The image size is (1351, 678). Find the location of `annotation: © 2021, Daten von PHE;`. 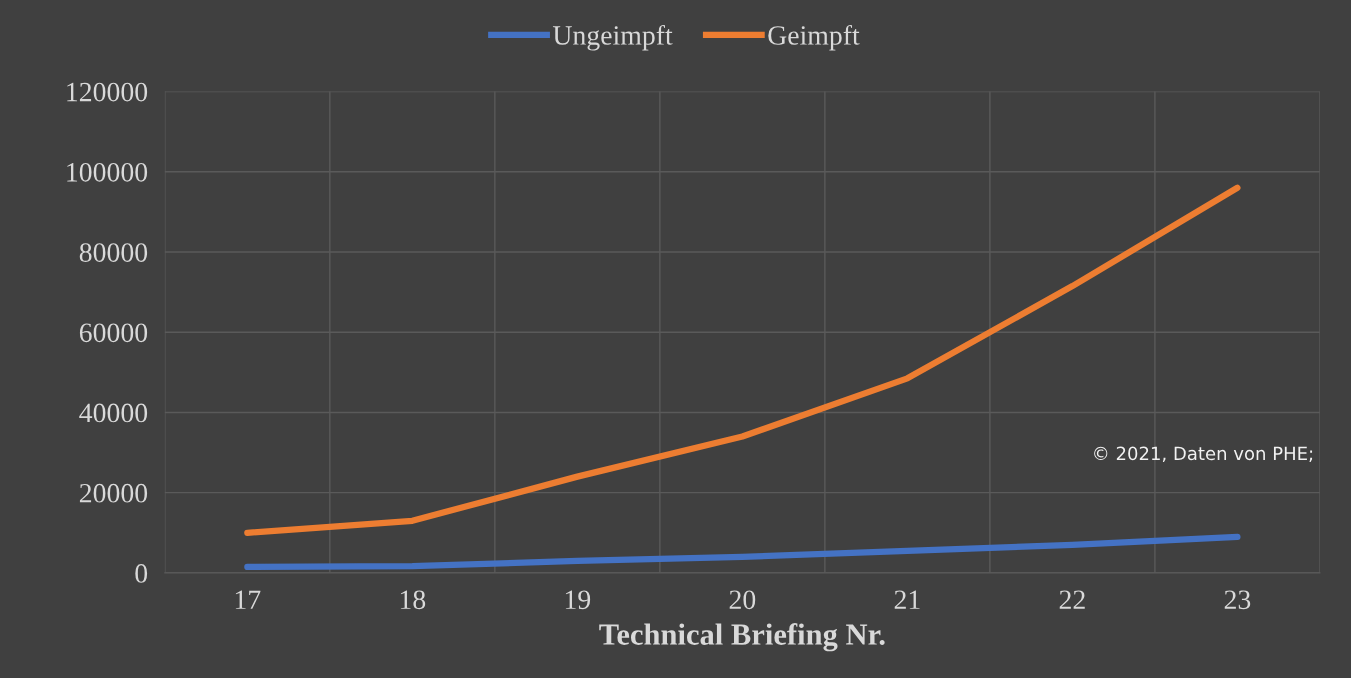

annotation: © 2021, Daten von PHE; is located at coordinates (1203, 454).